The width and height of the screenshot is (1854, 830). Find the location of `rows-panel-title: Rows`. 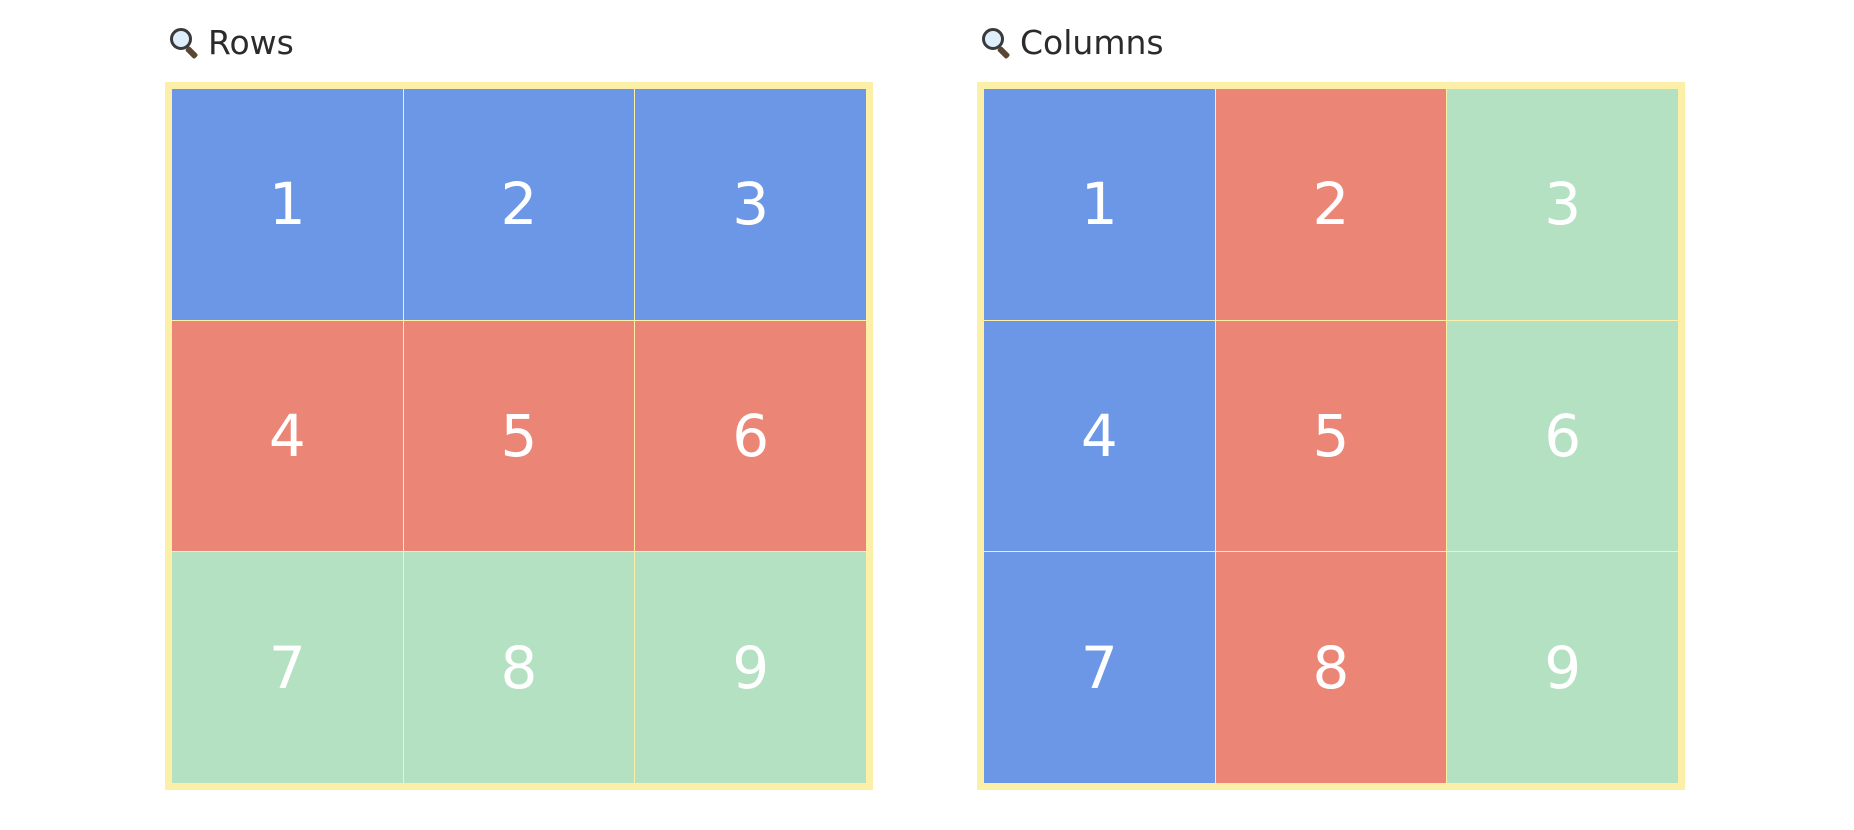

rows-panel-title: Rows is located at coordinates (231, 42).